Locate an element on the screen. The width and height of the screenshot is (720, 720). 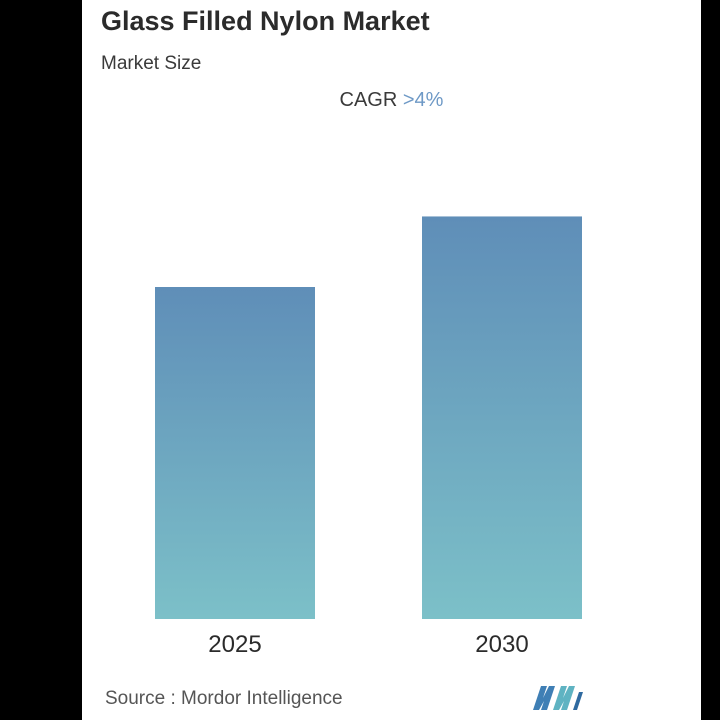
bar-2025 is located at coordinates (235, 453).